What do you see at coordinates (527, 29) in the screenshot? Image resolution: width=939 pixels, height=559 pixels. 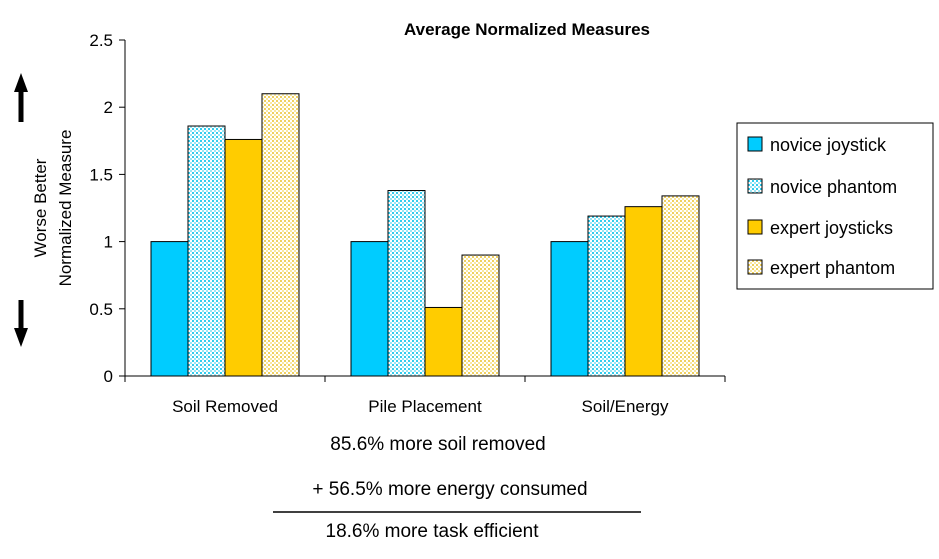 I see `chart-title: Average Normalized Measures` at bounding box center [527, 29].